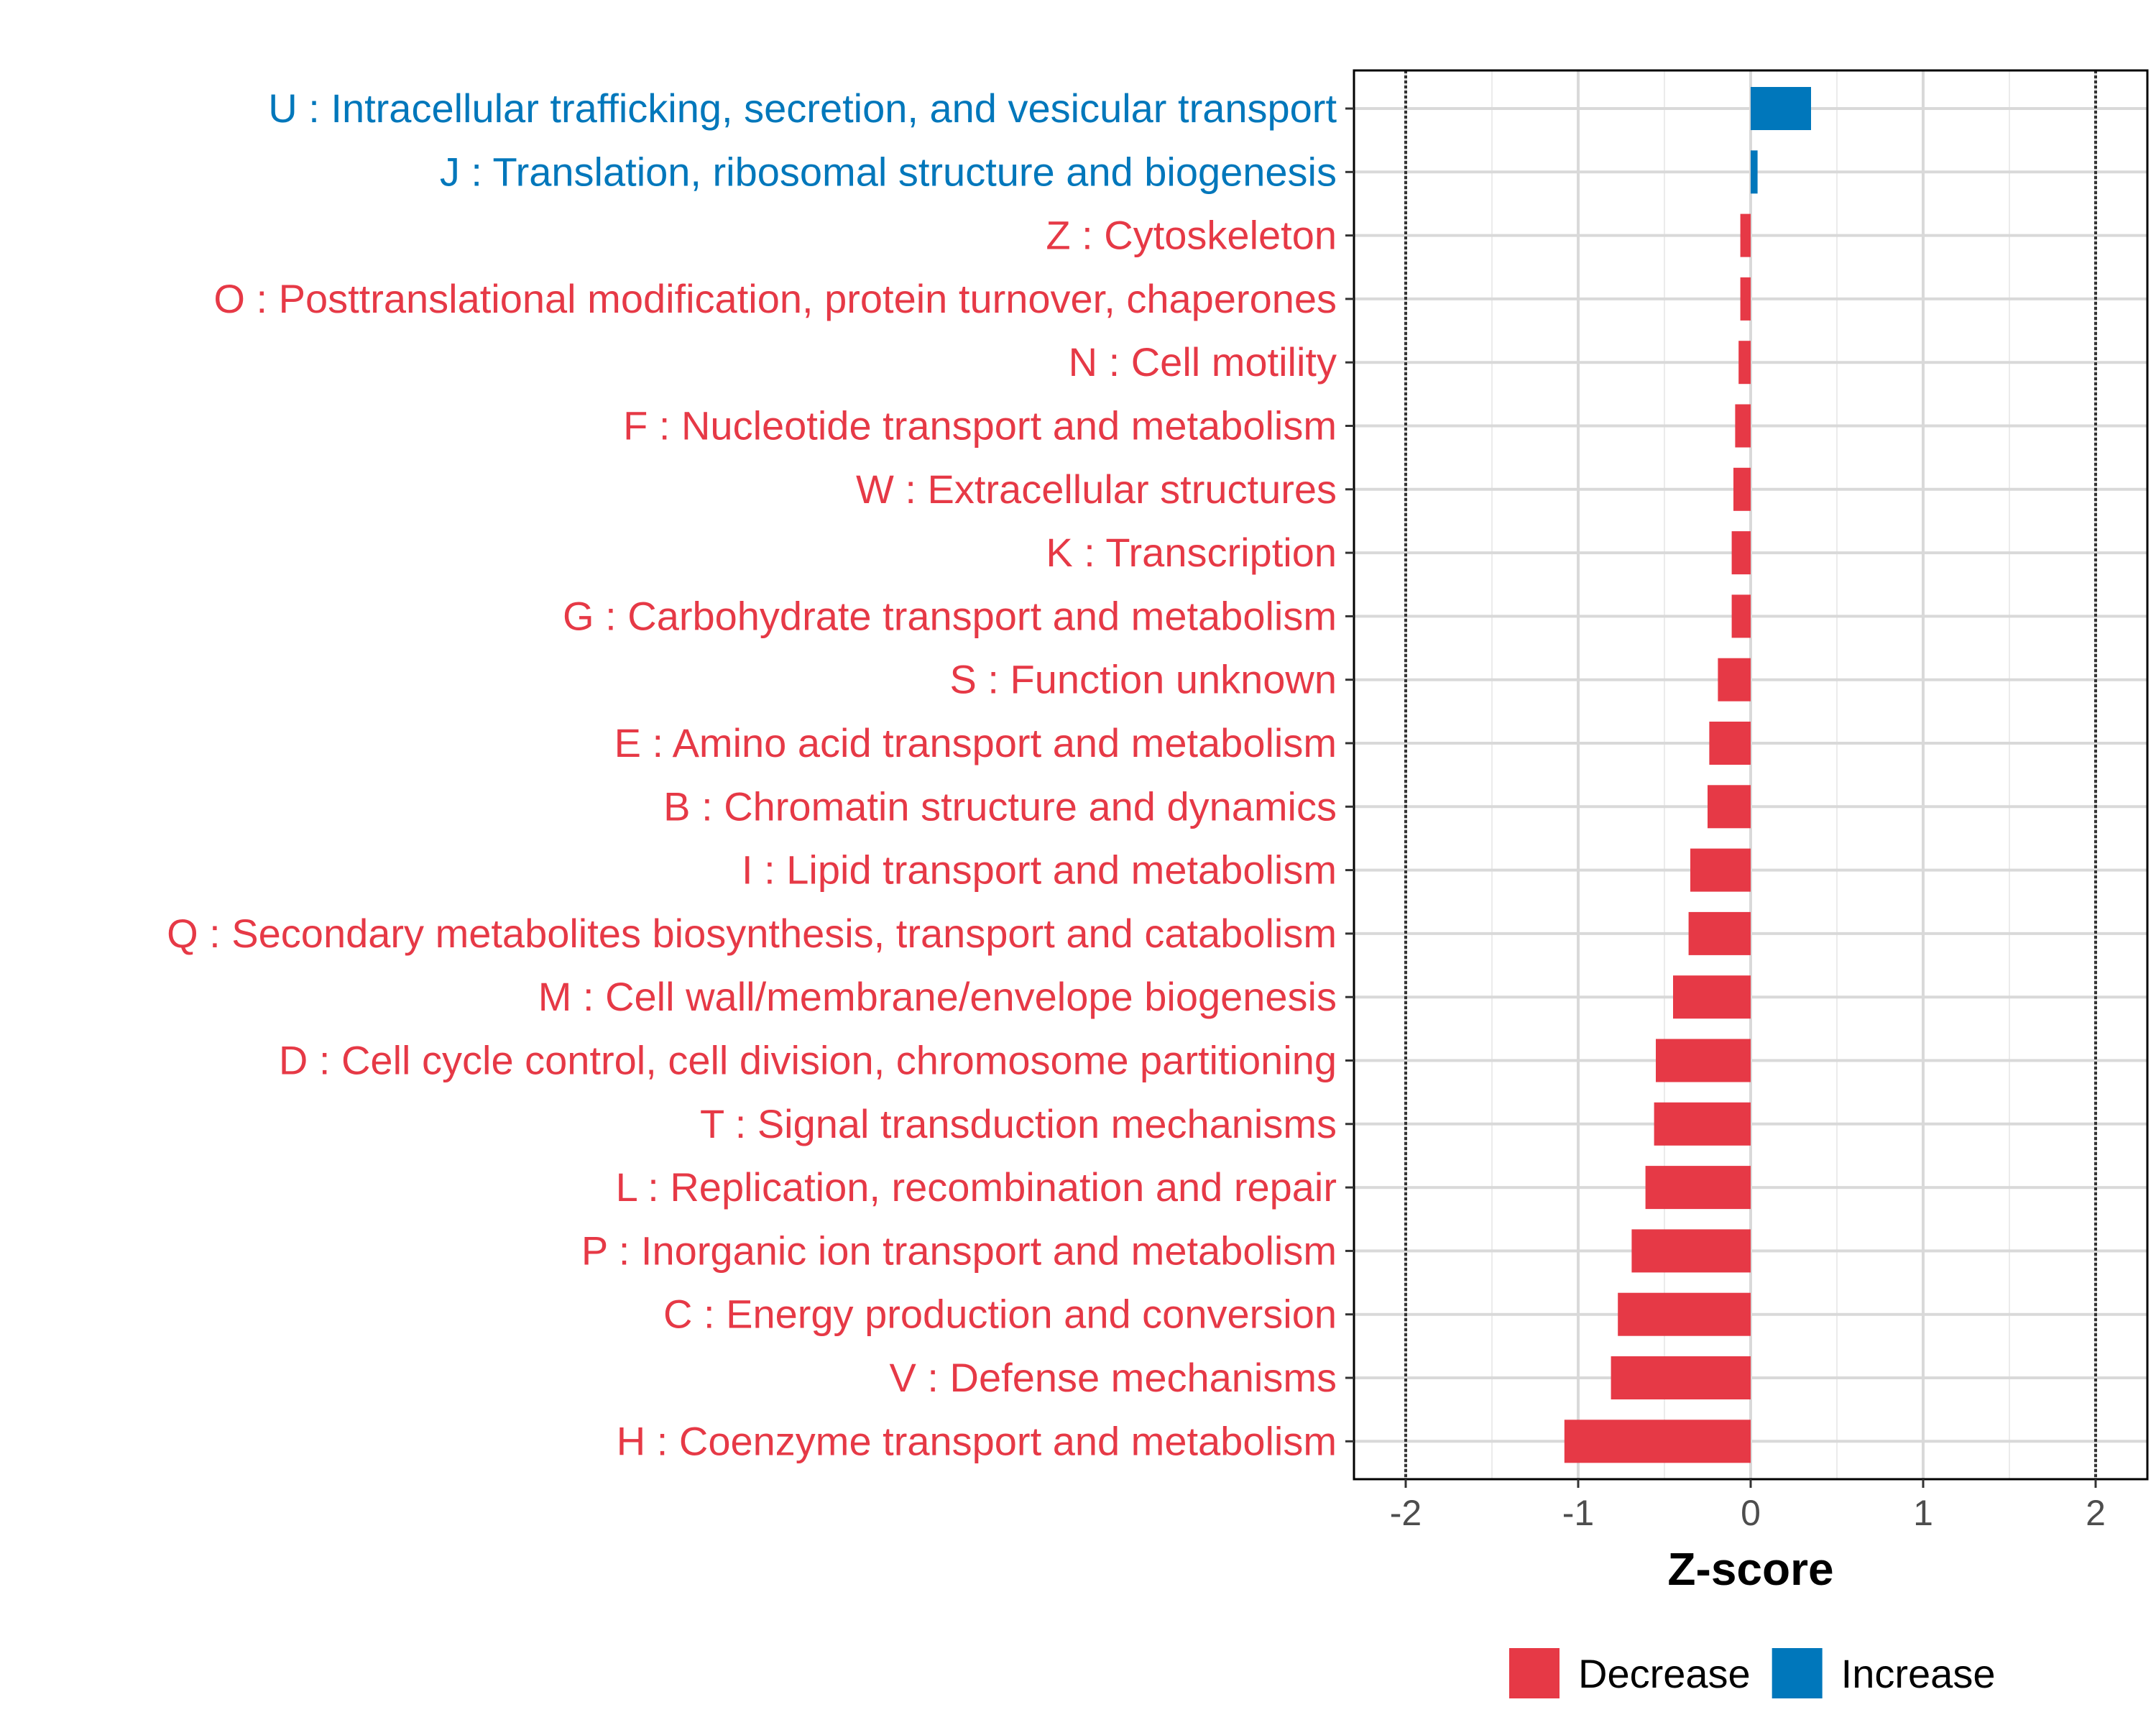  I want to click on category-label: N : Cell motility, so click(1203, 362).